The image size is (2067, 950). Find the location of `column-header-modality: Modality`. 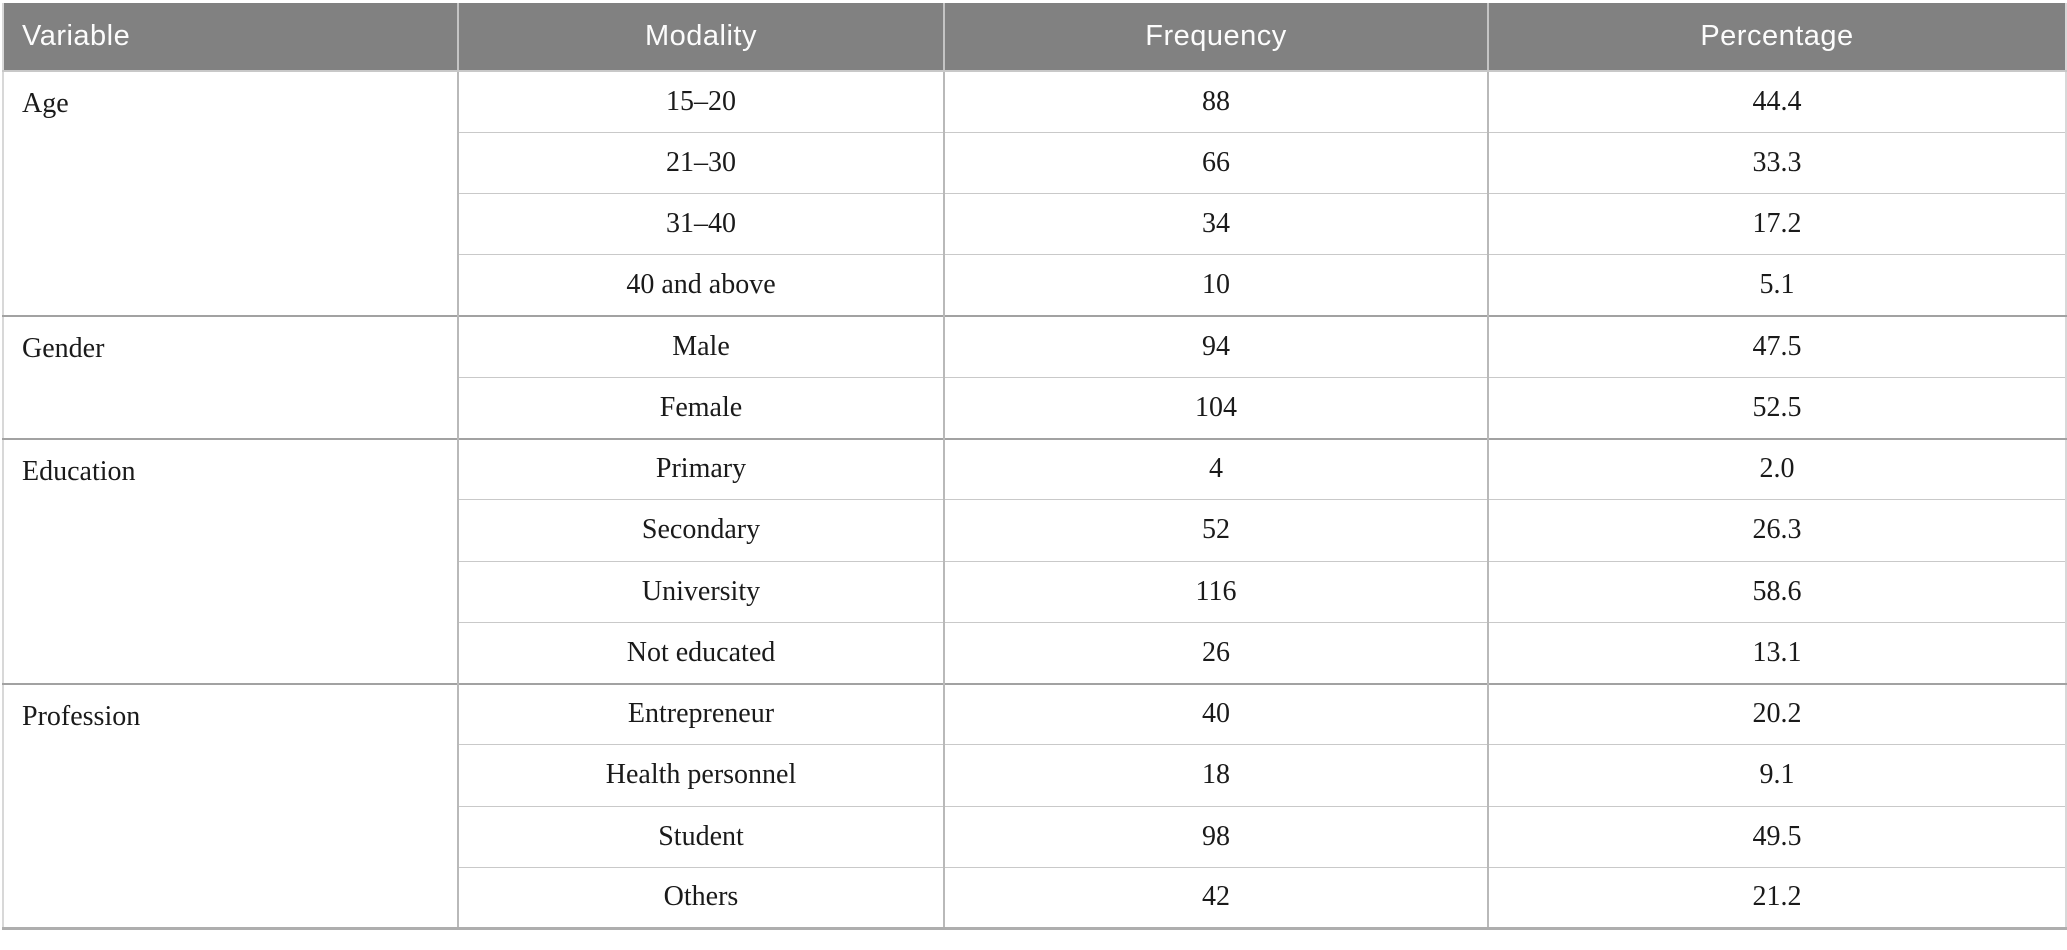

column-header-modality: Modality is located at coordinates (700, 37).